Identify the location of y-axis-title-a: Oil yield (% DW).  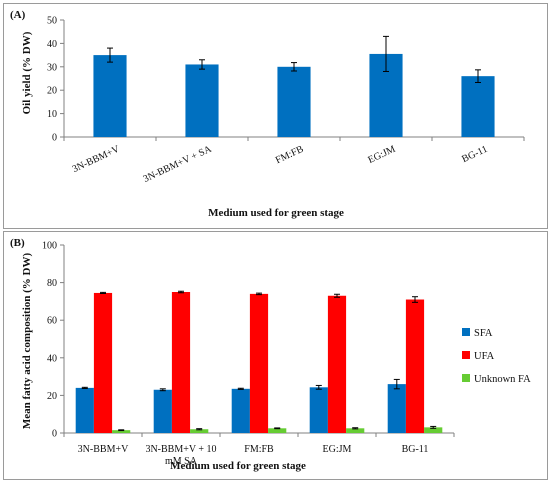
(27, 72).